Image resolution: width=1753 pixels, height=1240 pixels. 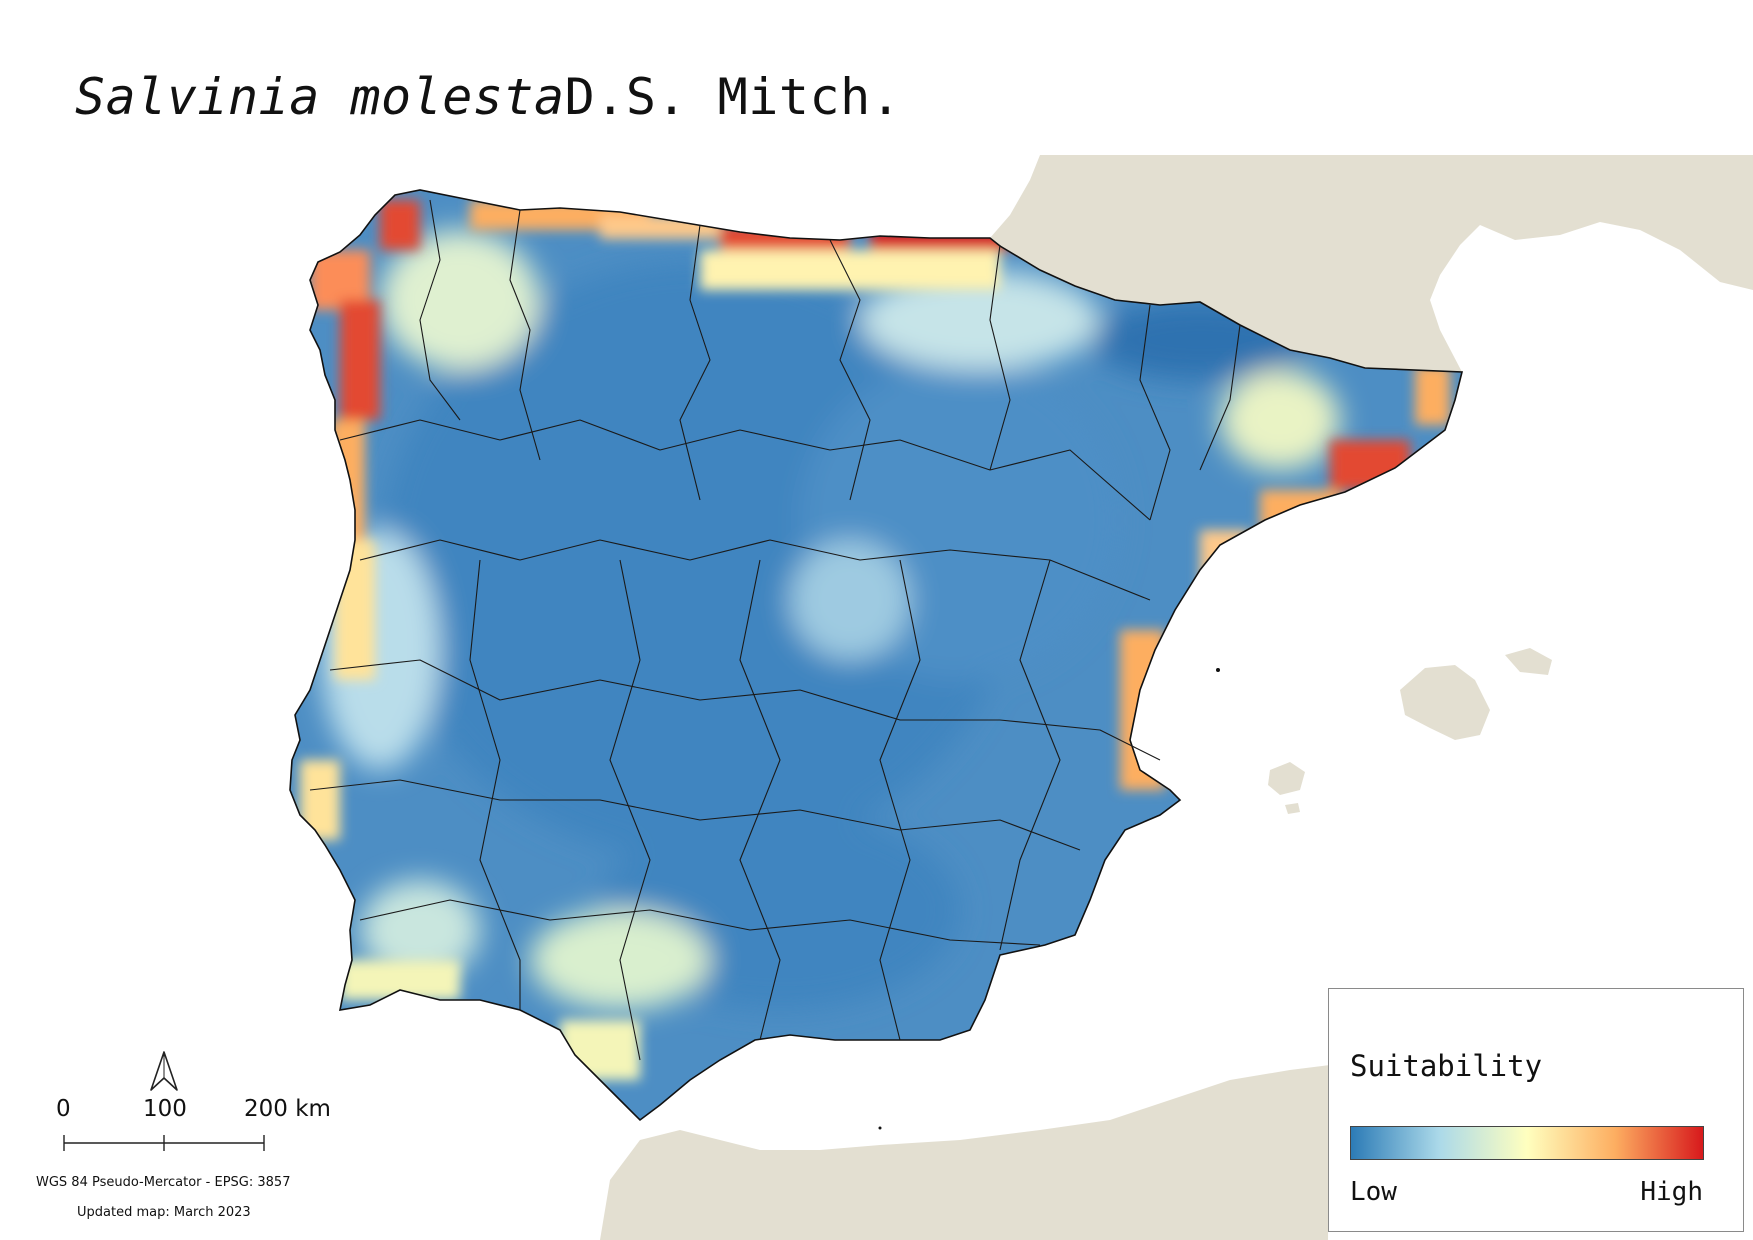 I want to click on legend-color-ramp, so click(x=1527, y=1143).